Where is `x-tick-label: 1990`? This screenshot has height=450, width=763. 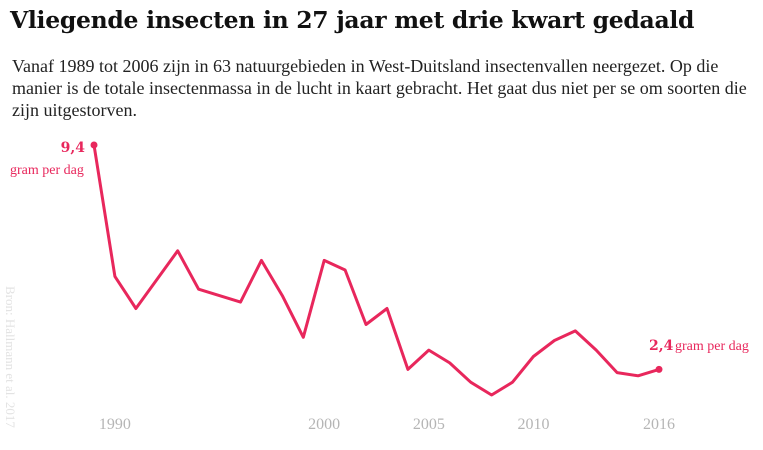
x-tick-label: 1990 is located at coordinates (115, 424).